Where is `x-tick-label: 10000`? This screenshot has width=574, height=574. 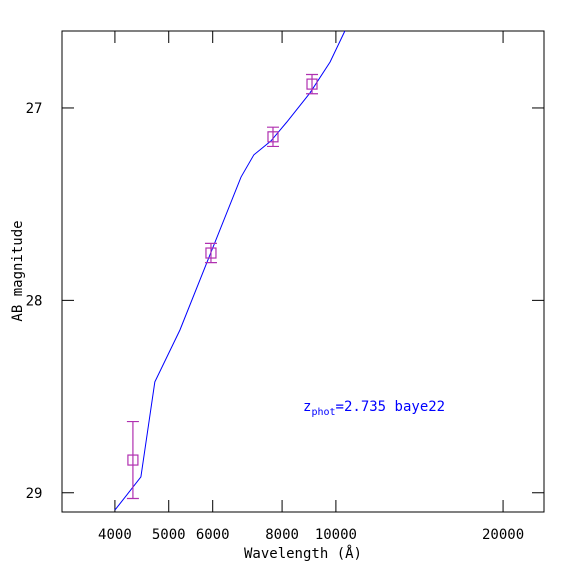 x-tick-label: 10000 is located at coordinates (336, 535).